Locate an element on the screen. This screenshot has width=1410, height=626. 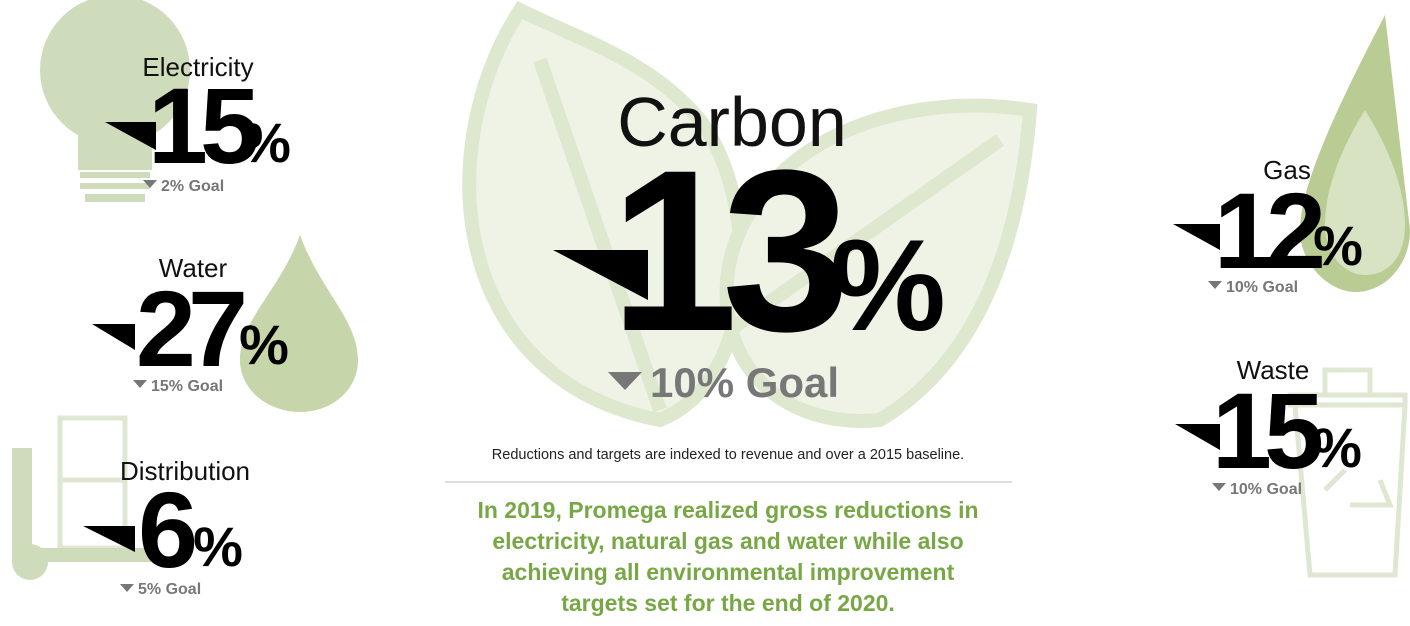
flame-icon is located at coordinates (1355, 153).